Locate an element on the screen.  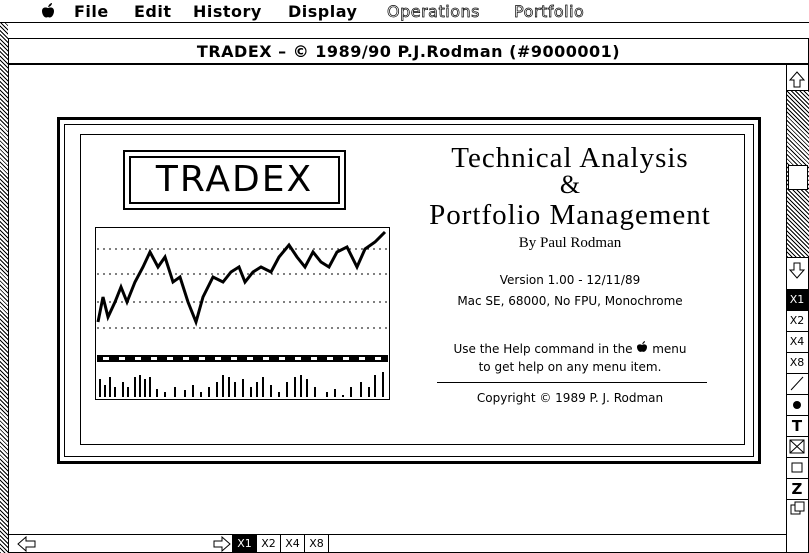
text-tool: T is located at coordinates (797, 425).